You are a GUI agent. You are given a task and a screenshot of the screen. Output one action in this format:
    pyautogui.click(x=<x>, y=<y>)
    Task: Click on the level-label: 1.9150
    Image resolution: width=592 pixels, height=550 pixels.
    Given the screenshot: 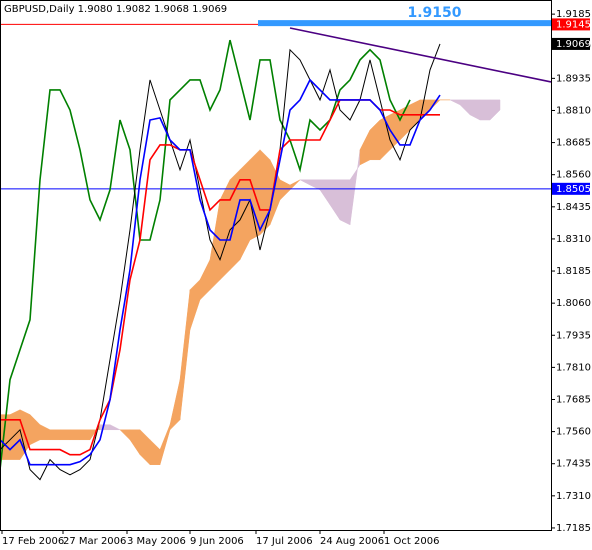 What is the action you would take?
    pyautogui.click(x=434, y=13)
    